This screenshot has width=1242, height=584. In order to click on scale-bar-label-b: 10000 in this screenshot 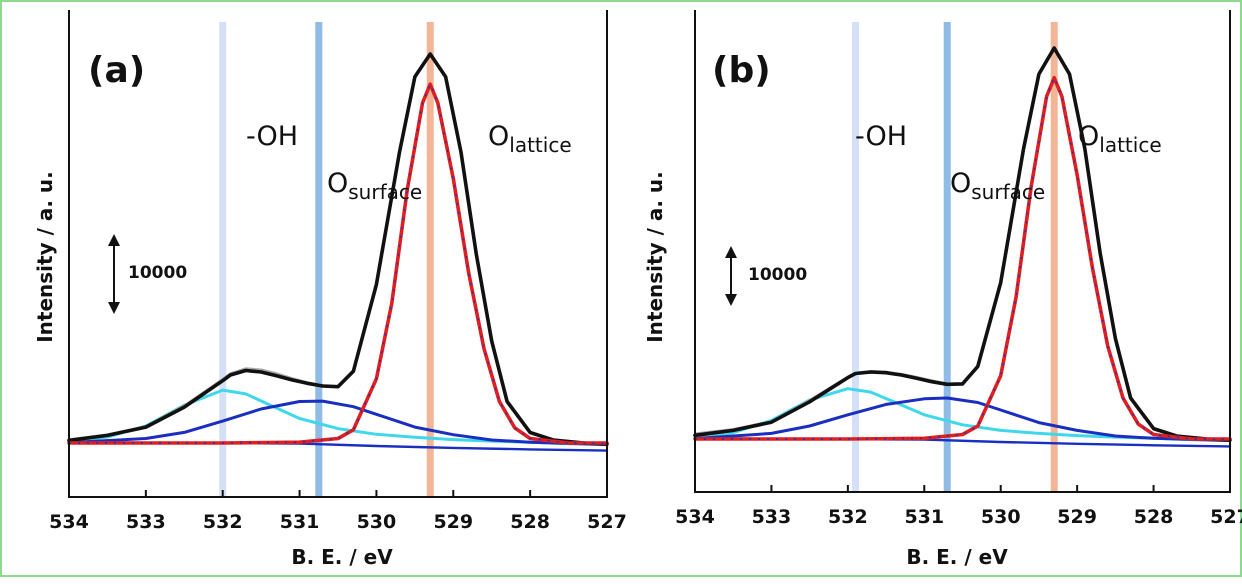, I will do `click(777, 275)`.